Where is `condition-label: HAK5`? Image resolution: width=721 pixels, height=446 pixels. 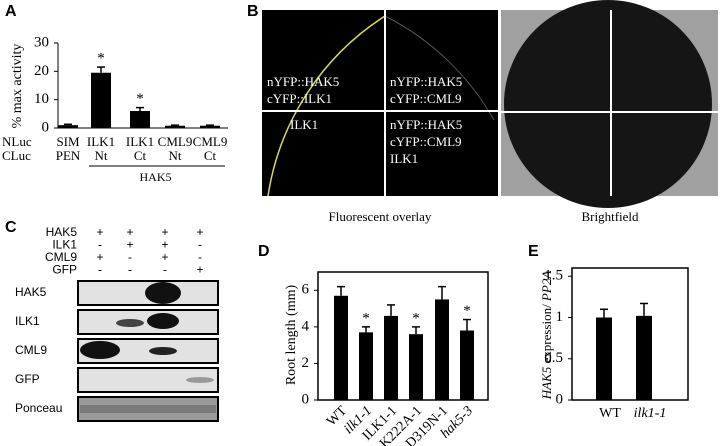
condition-label: HAK5 is located at coordinates (62, 232).